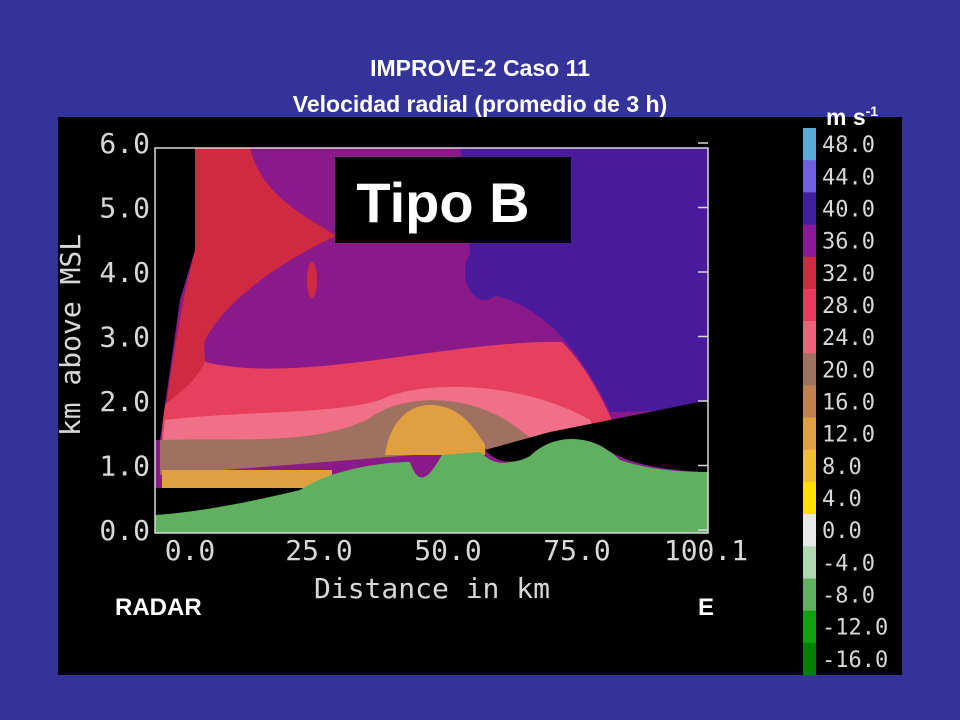 The height and width of the screenshot is (720, 960). I want to click on colorbar-label: 32.0, so click(848, 274).